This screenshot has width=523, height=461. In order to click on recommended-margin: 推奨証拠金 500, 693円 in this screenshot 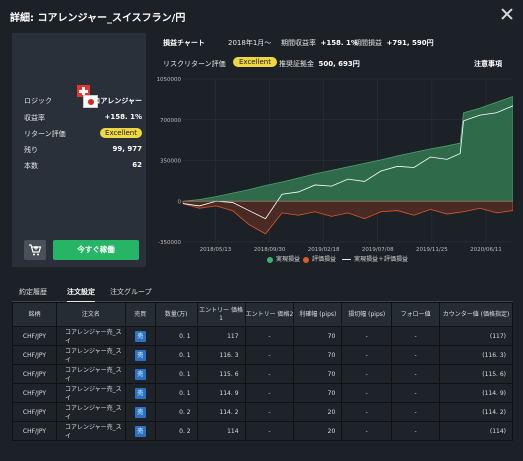, I will do `click(319, 64)`.